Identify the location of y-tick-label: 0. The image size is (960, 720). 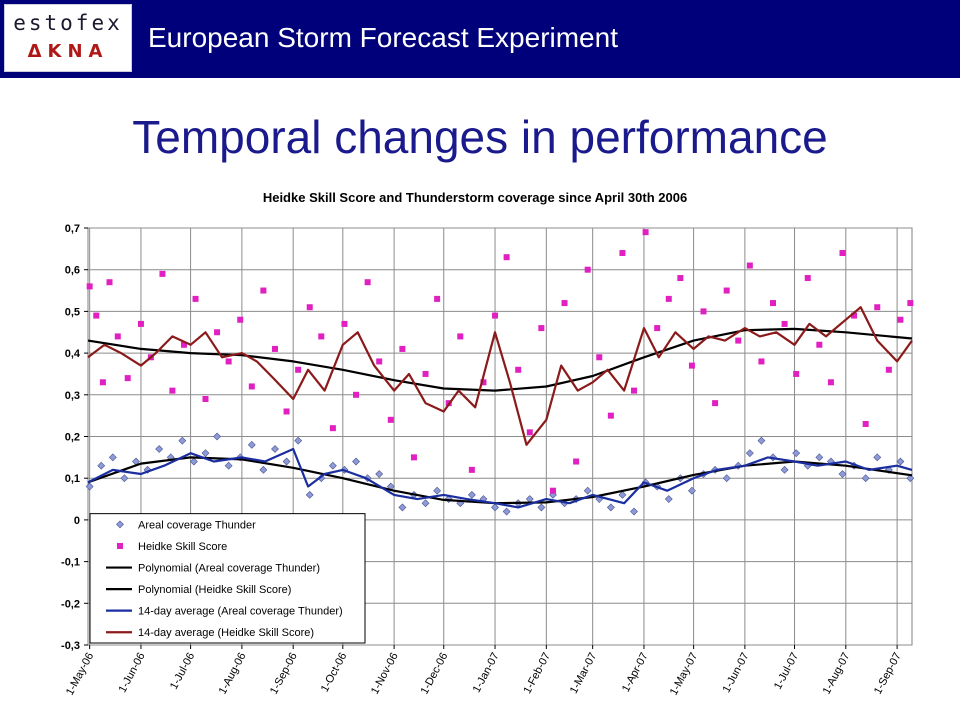
(77, 521).